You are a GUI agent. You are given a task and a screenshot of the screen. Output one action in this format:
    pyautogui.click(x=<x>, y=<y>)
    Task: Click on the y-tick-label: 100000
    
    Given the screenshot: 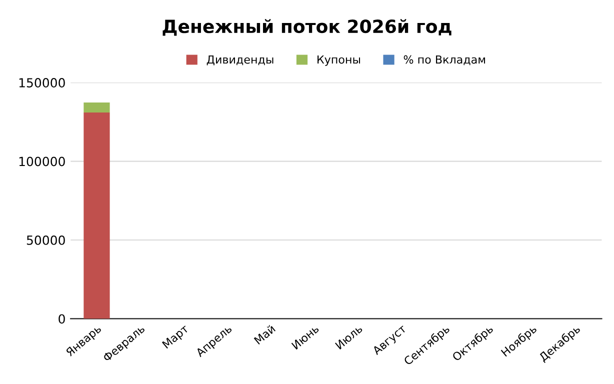 What is the action you would take?
    pyautogui.click(x=42, y=161)
    